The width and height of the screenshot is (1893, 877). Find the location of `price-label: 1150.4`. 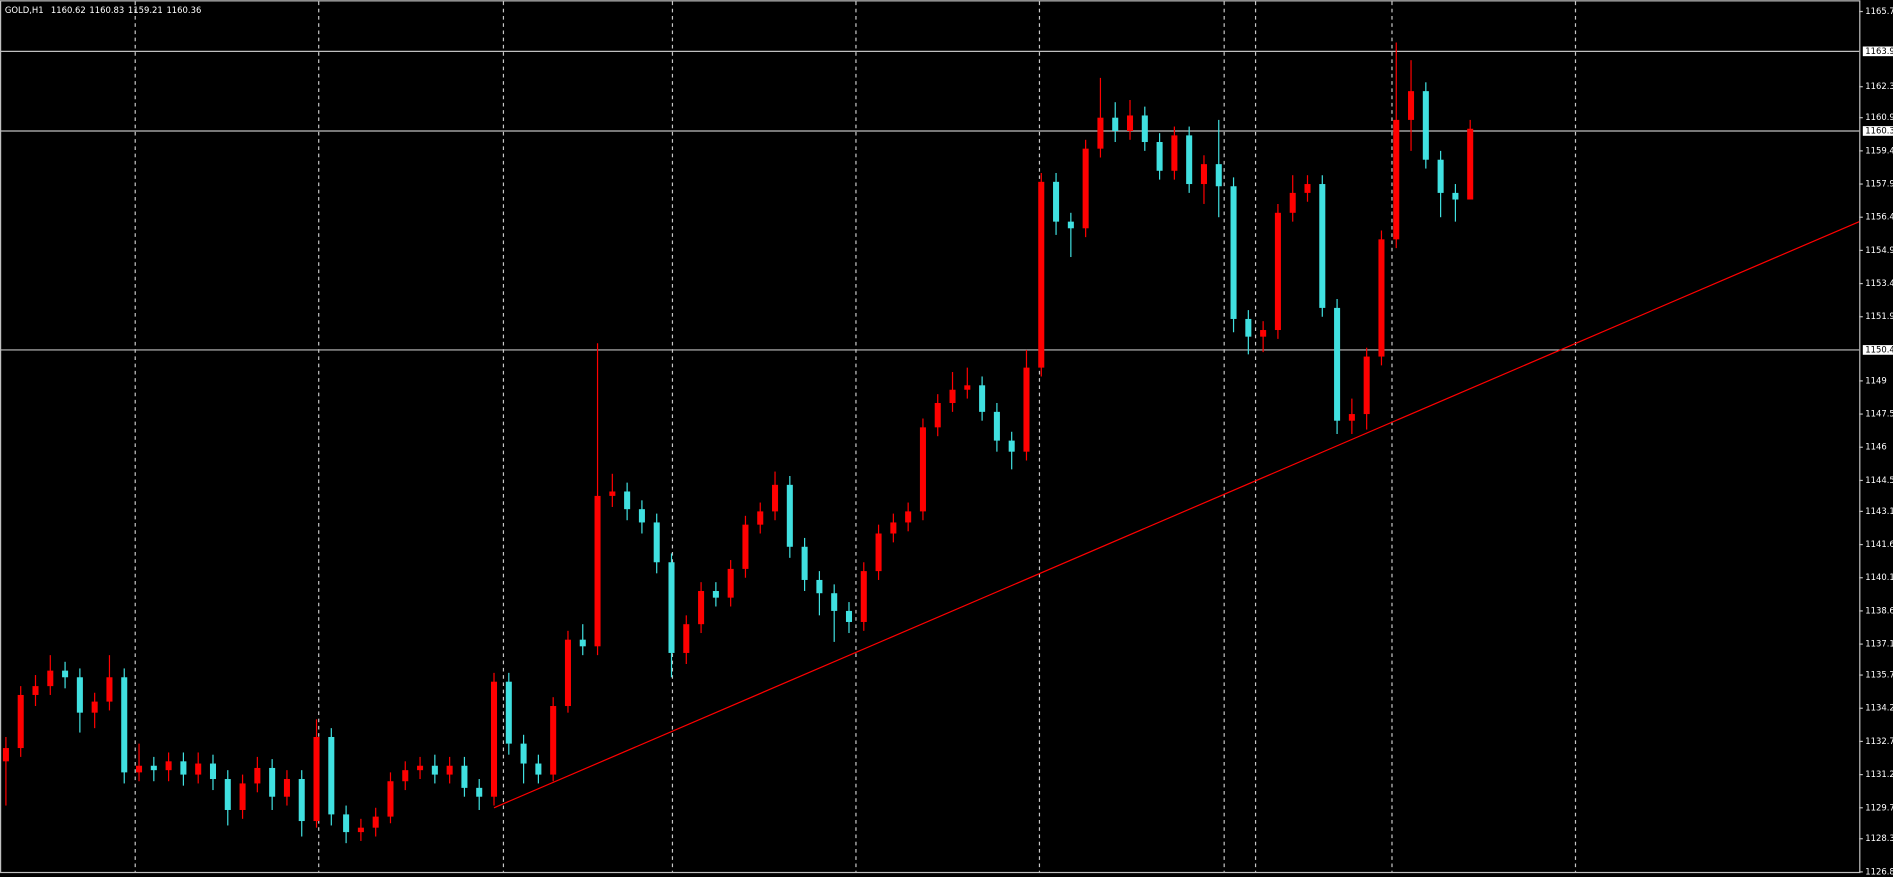

price-label: 1150.4 is located at coordinates (1879, 349).